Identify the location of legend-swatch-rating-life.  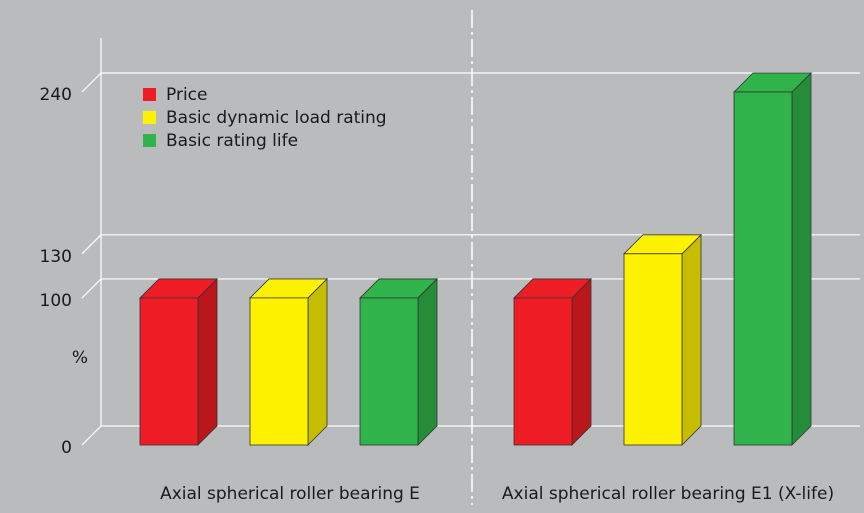
(149, 140).